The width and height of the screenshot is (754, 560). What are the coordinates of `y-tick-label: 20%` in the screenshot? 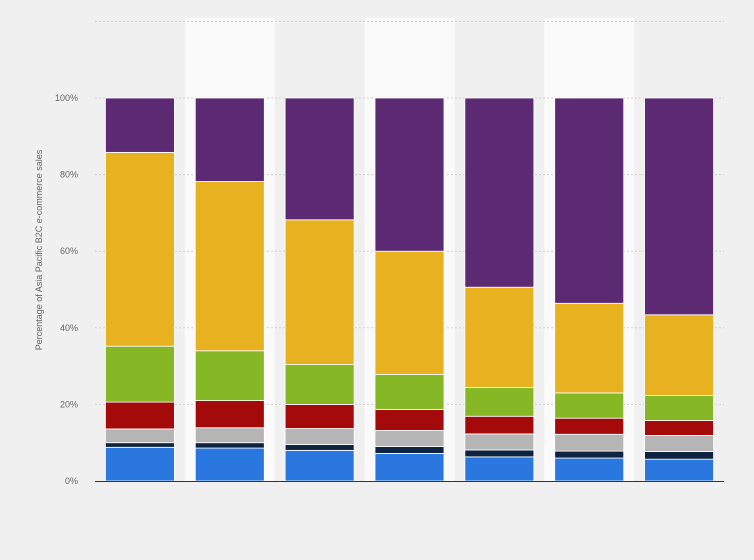 It's located at (69, 404).